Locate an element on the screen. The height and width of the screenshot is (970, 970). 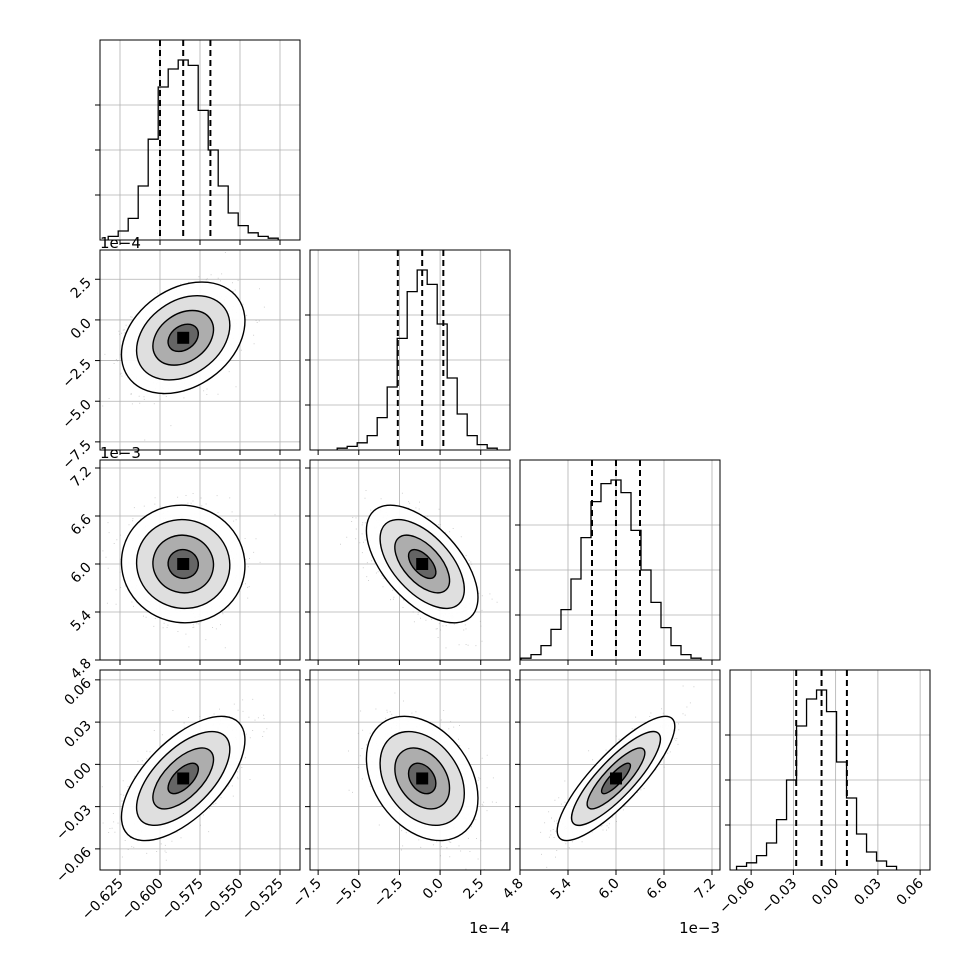
y-tick-label: 5.4 is located at coordinates (81, 620).